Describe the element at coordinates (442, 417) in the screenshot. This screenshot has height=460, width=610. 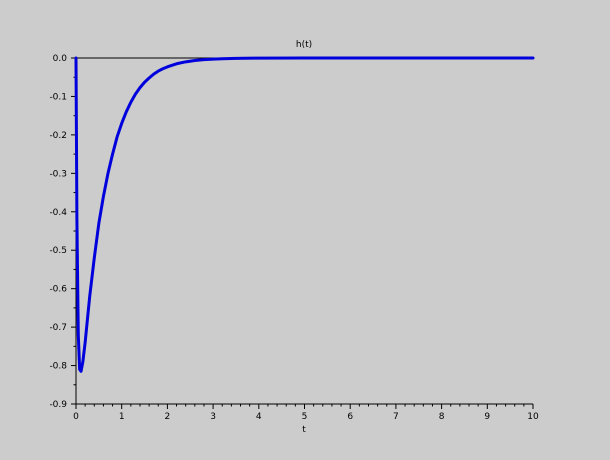
I see `x-tick-label: 8` at that location.